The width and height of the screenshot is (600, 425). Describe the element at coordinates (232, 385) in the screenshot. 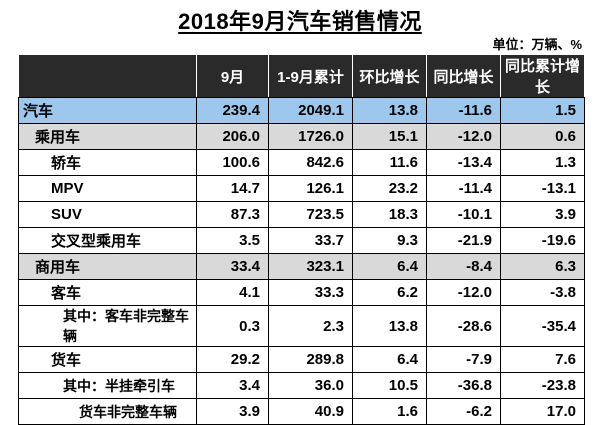

I see `month-value: 3.4` at that location.